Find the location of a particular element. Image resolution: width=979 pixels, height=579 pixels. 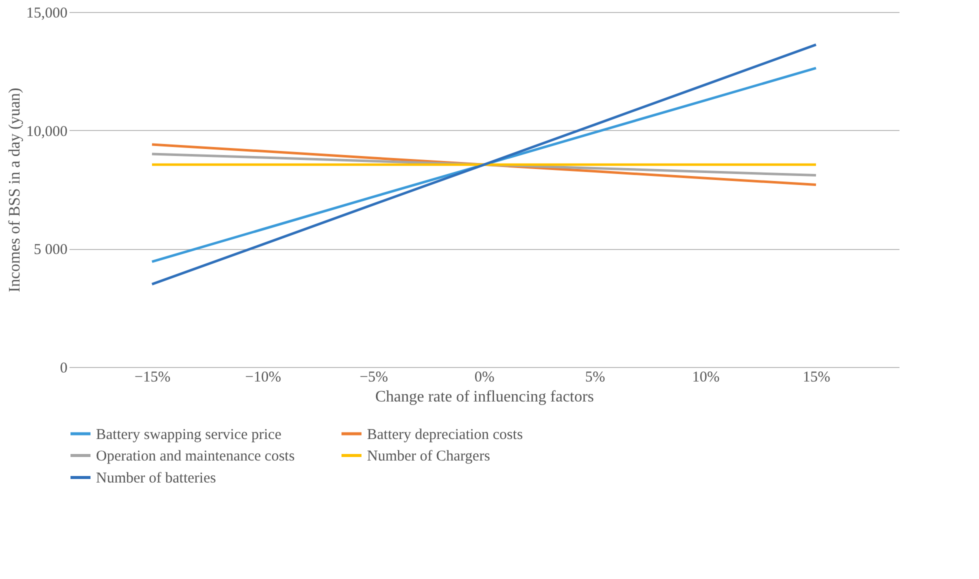

x-tick-label: 5% is located at coordinates (595, 378).